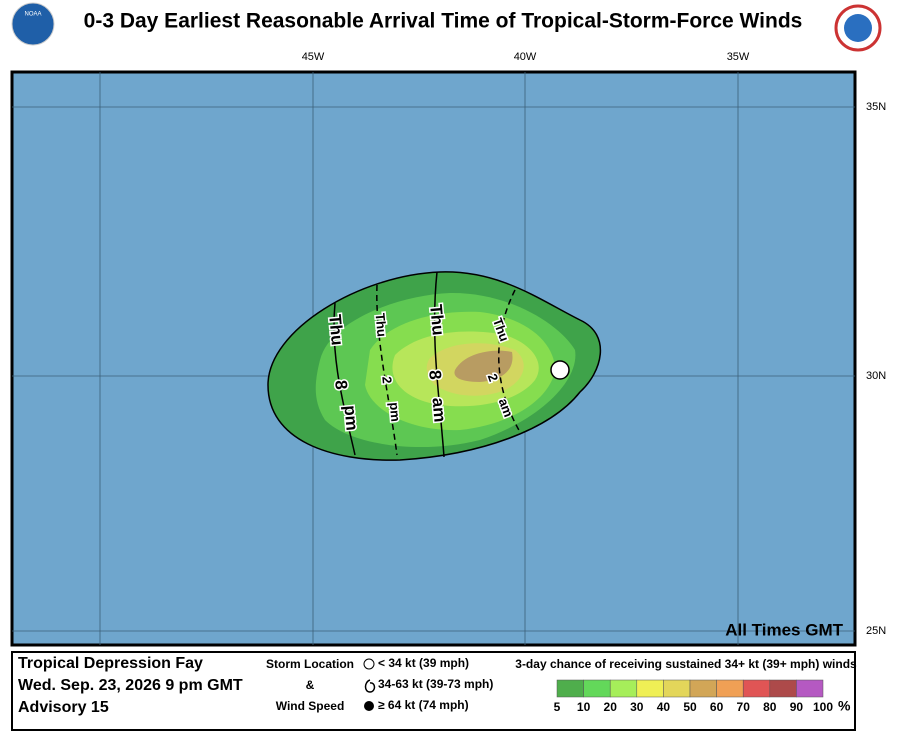  What do you see at coordinates (876, 631) in the screenshot?
I see `lat-label: 25N` at bounding box center [876, 631].